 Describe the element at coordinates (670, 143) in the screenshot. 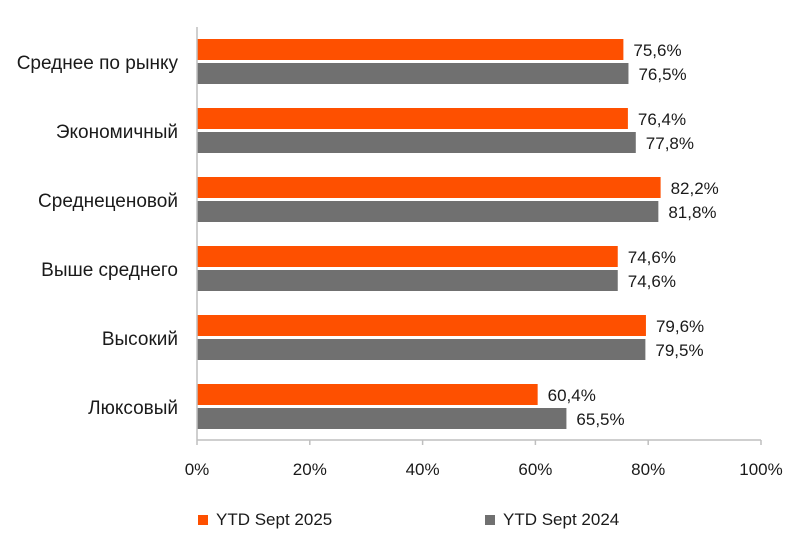

I see `data-label: 77,8%` at that location.